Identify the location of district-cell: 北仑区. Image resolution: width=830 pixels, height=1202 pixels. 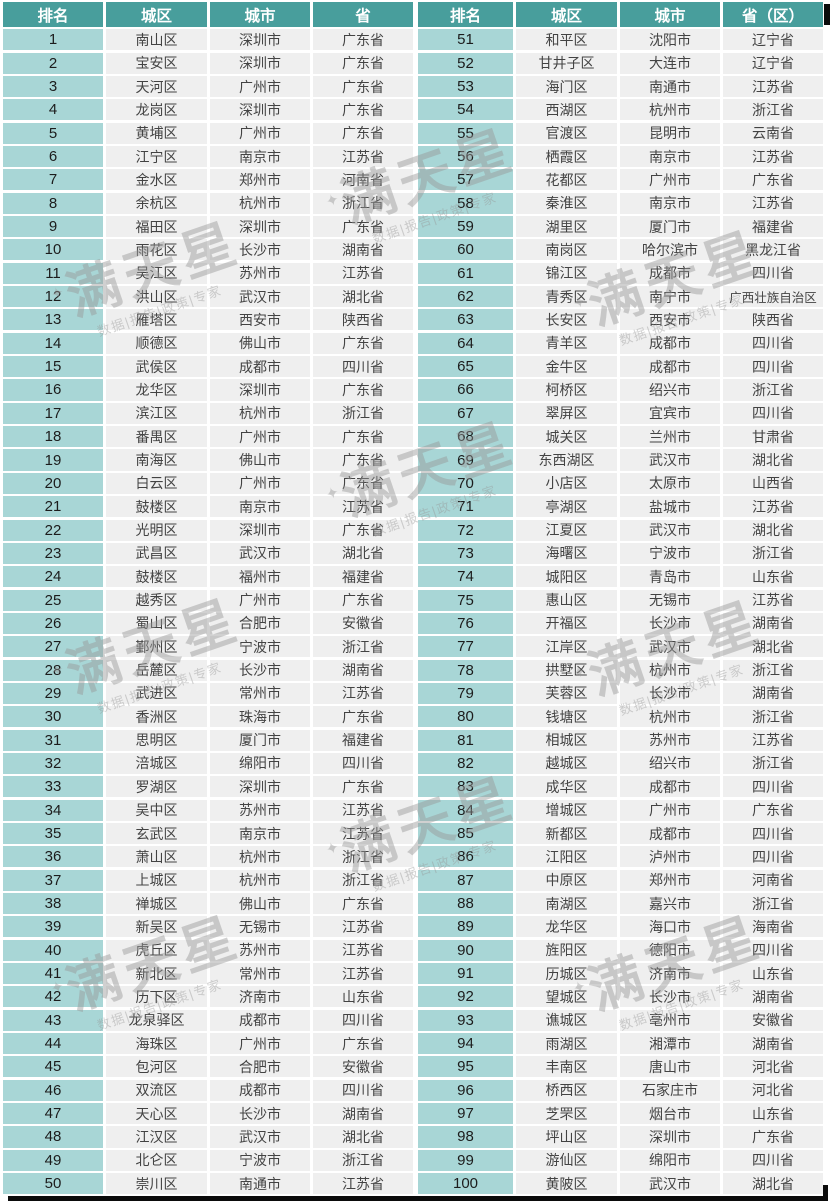
(156, 1160).